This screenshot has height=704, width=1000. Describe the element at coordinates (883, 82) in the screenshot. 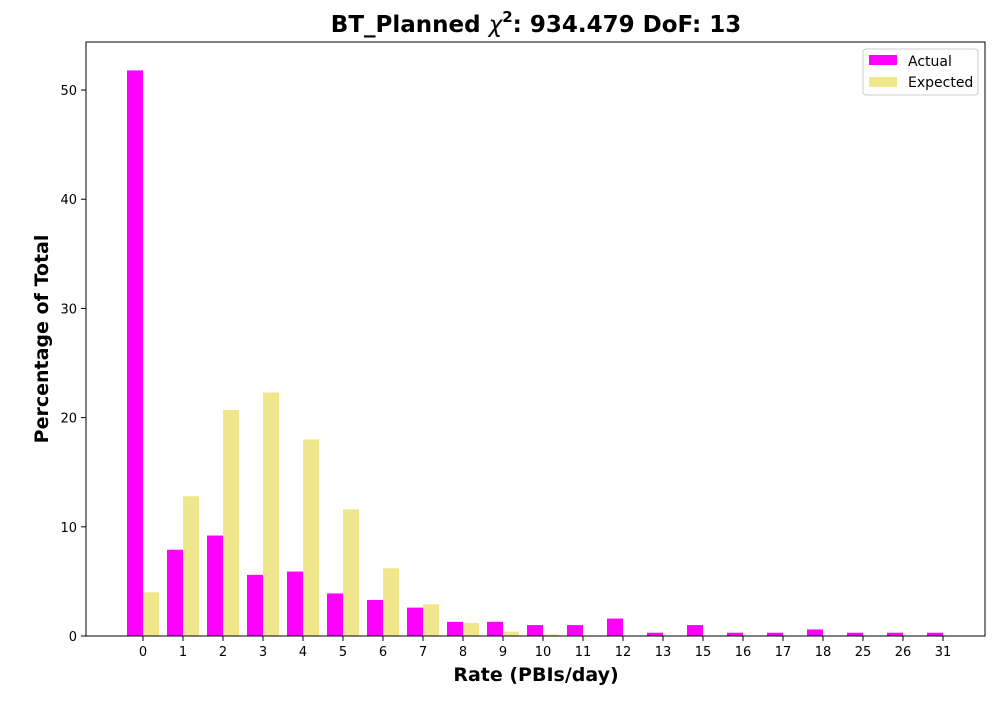

I see `legend-swatch-expected` at that location.